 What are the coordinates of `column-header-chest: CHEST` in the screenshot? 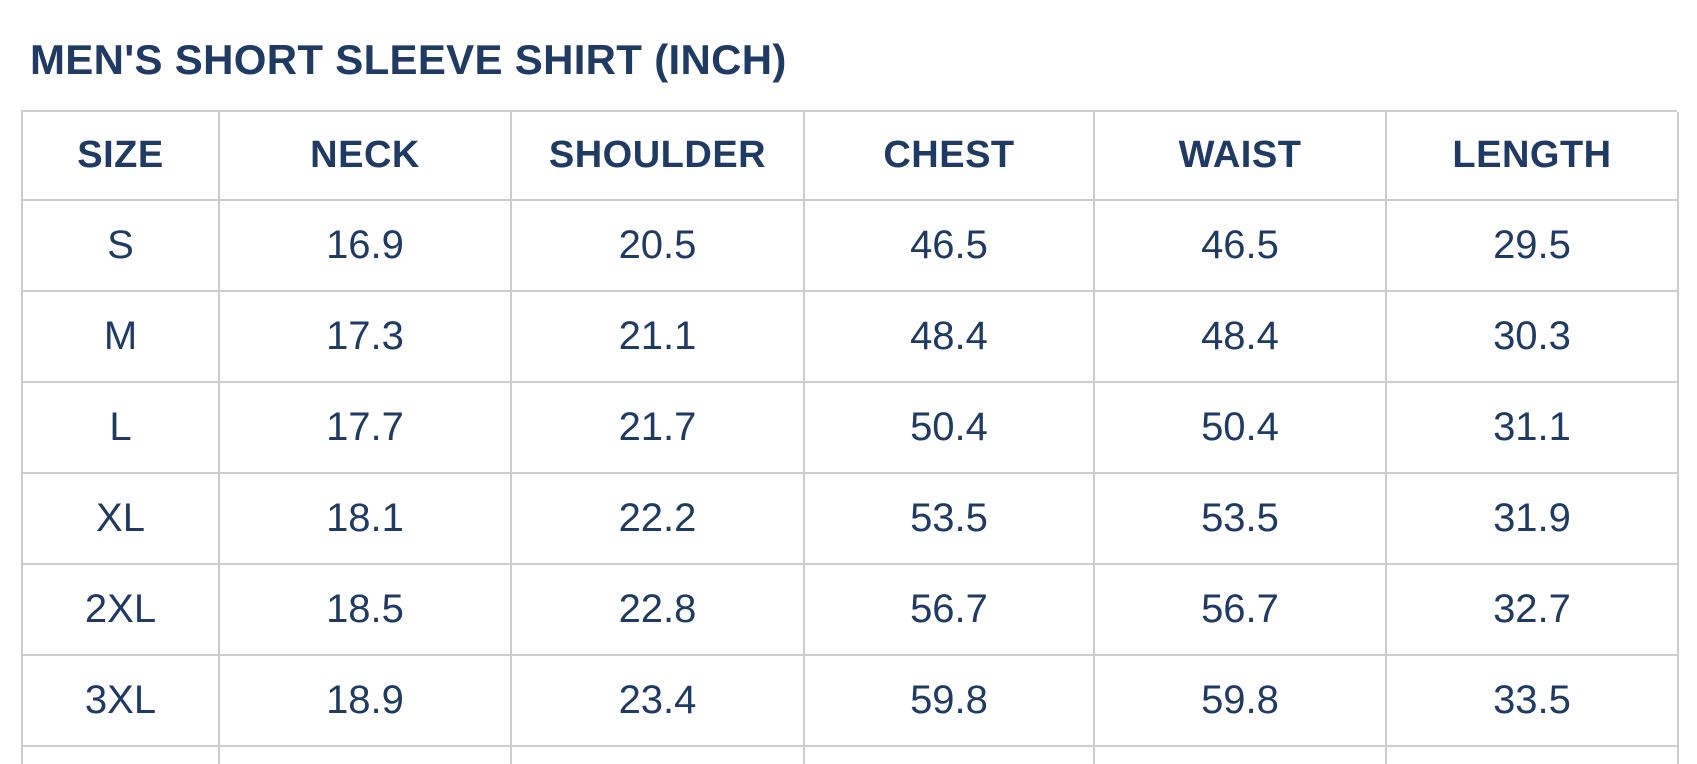 It's located at (950, 156).